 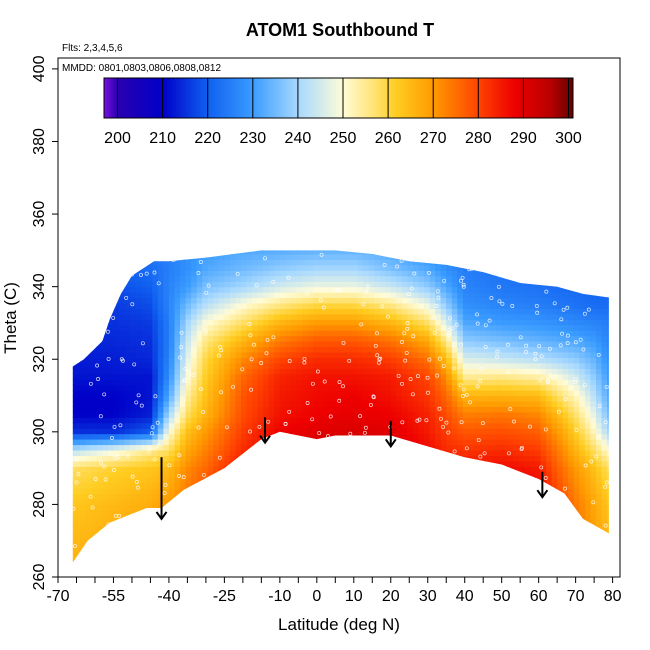 I want to click on chart-title: ATOM1 Southbound T, so click(x=340, y=30).